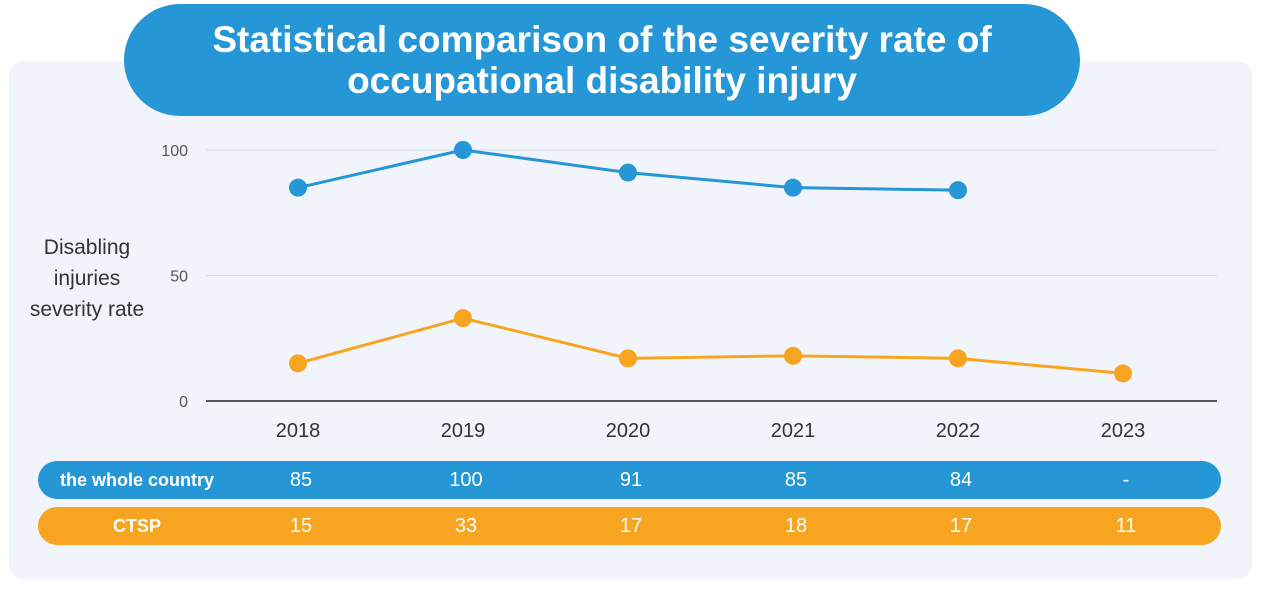  I want to click on x-tick-label: 2021, so click(793, 431).